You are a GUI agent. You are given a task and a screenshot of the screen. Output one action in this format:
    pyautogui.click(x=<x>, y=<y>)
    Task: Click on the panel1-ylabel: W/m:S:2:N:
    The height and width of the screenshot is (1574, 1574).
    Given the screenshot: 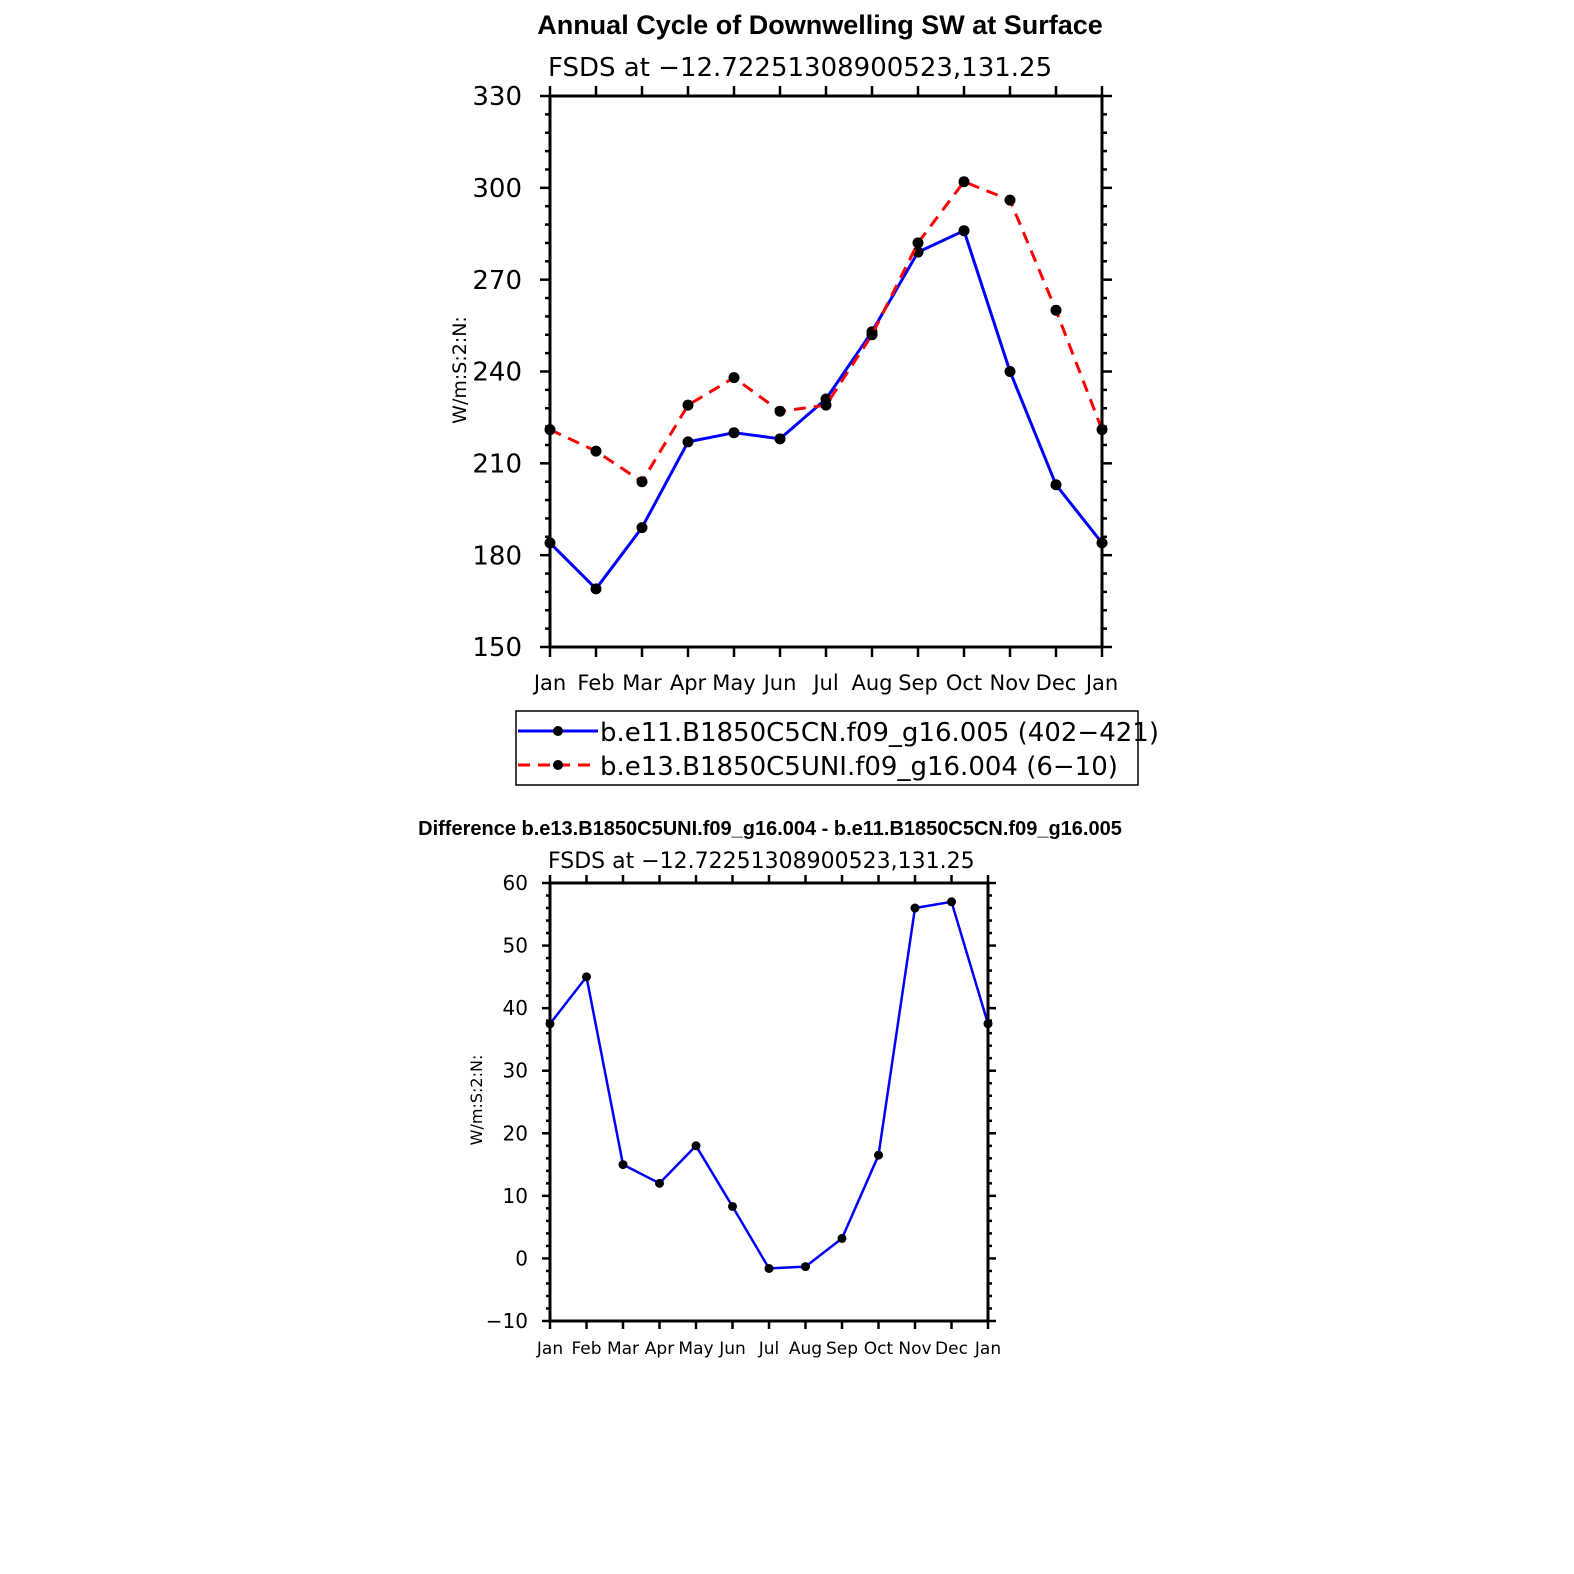 What is the action you would take?
    pyautogui.click(x=460, y=370)
    